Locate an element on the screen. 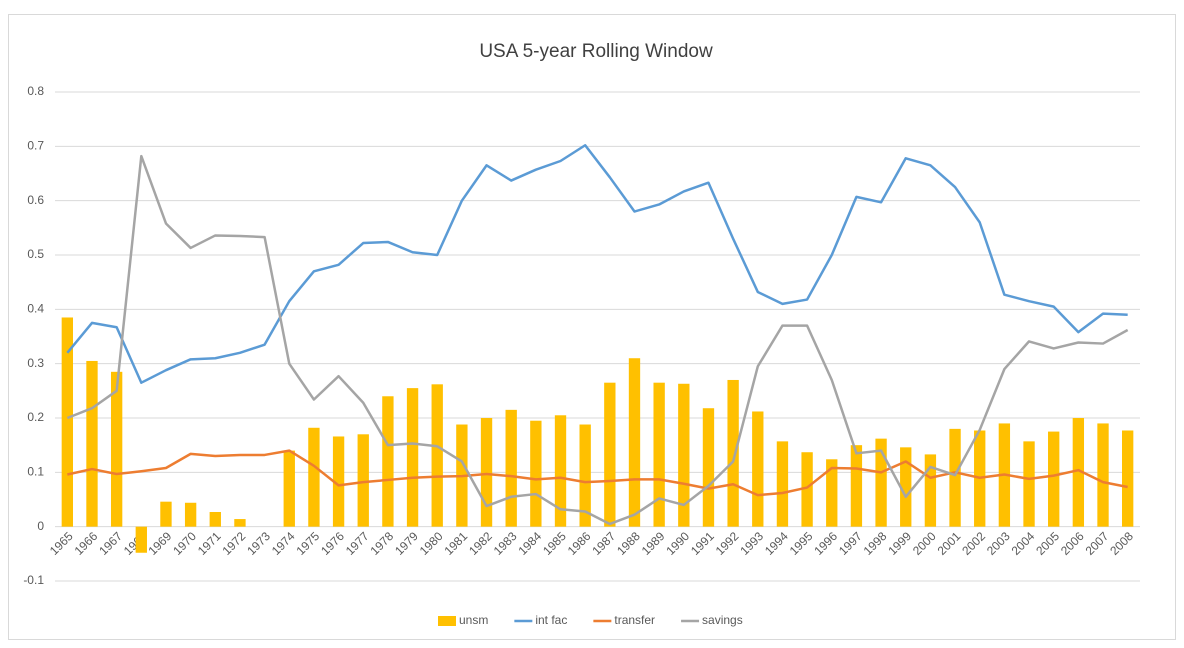 Image resolution: width=1184 pixels, height=648 pixels. y-tick-label: 0.3 is located at coordinates (35, 363).